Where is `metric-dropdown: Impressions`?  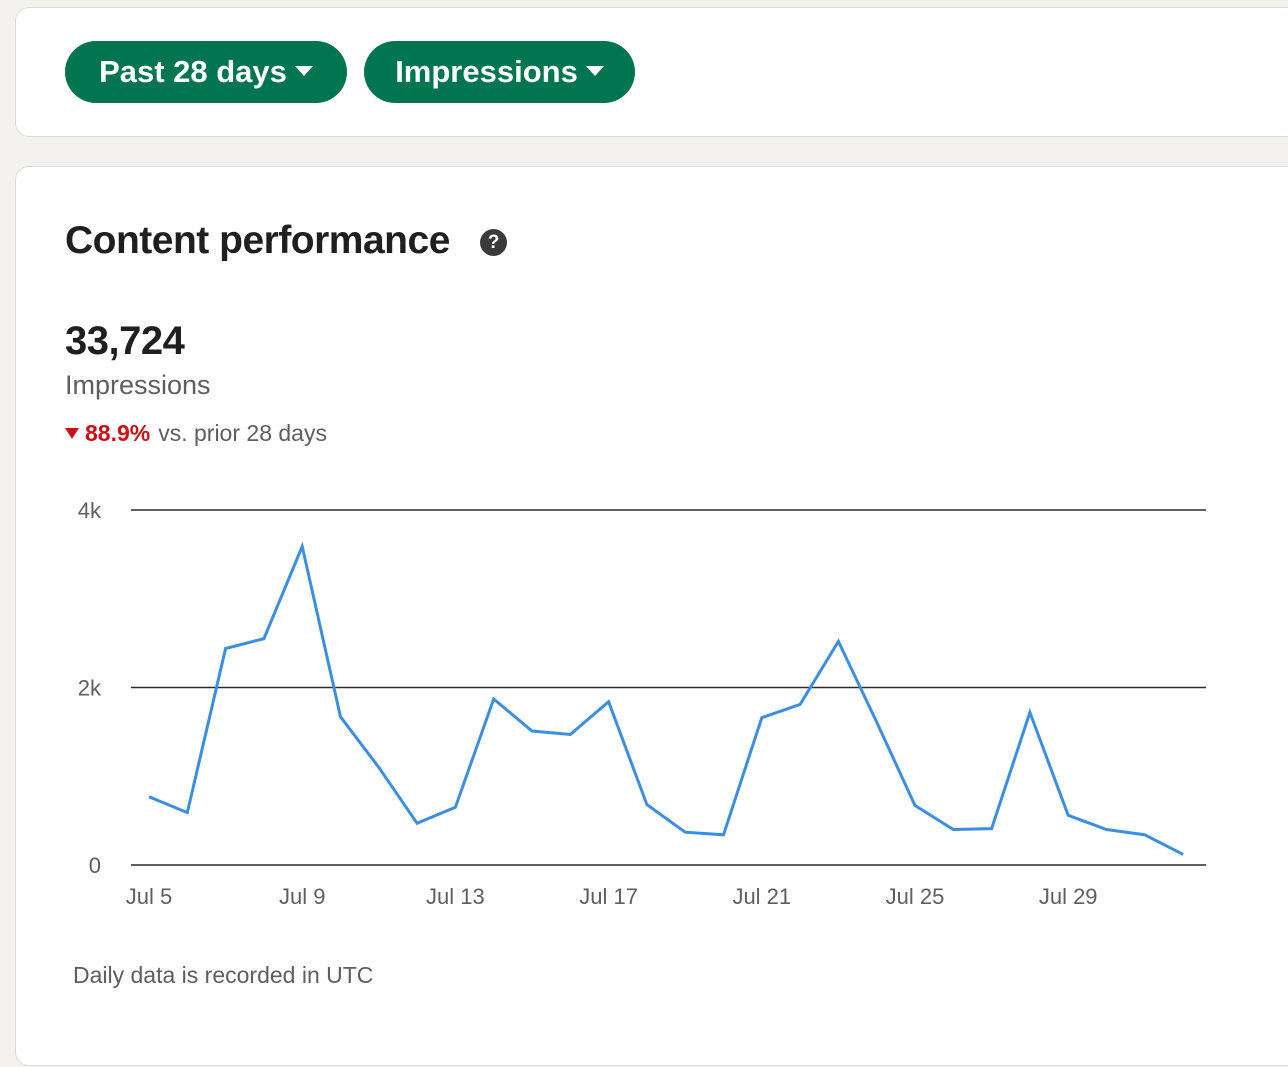
metric-dropdown: Impressions is located at coordinates (499, 72).